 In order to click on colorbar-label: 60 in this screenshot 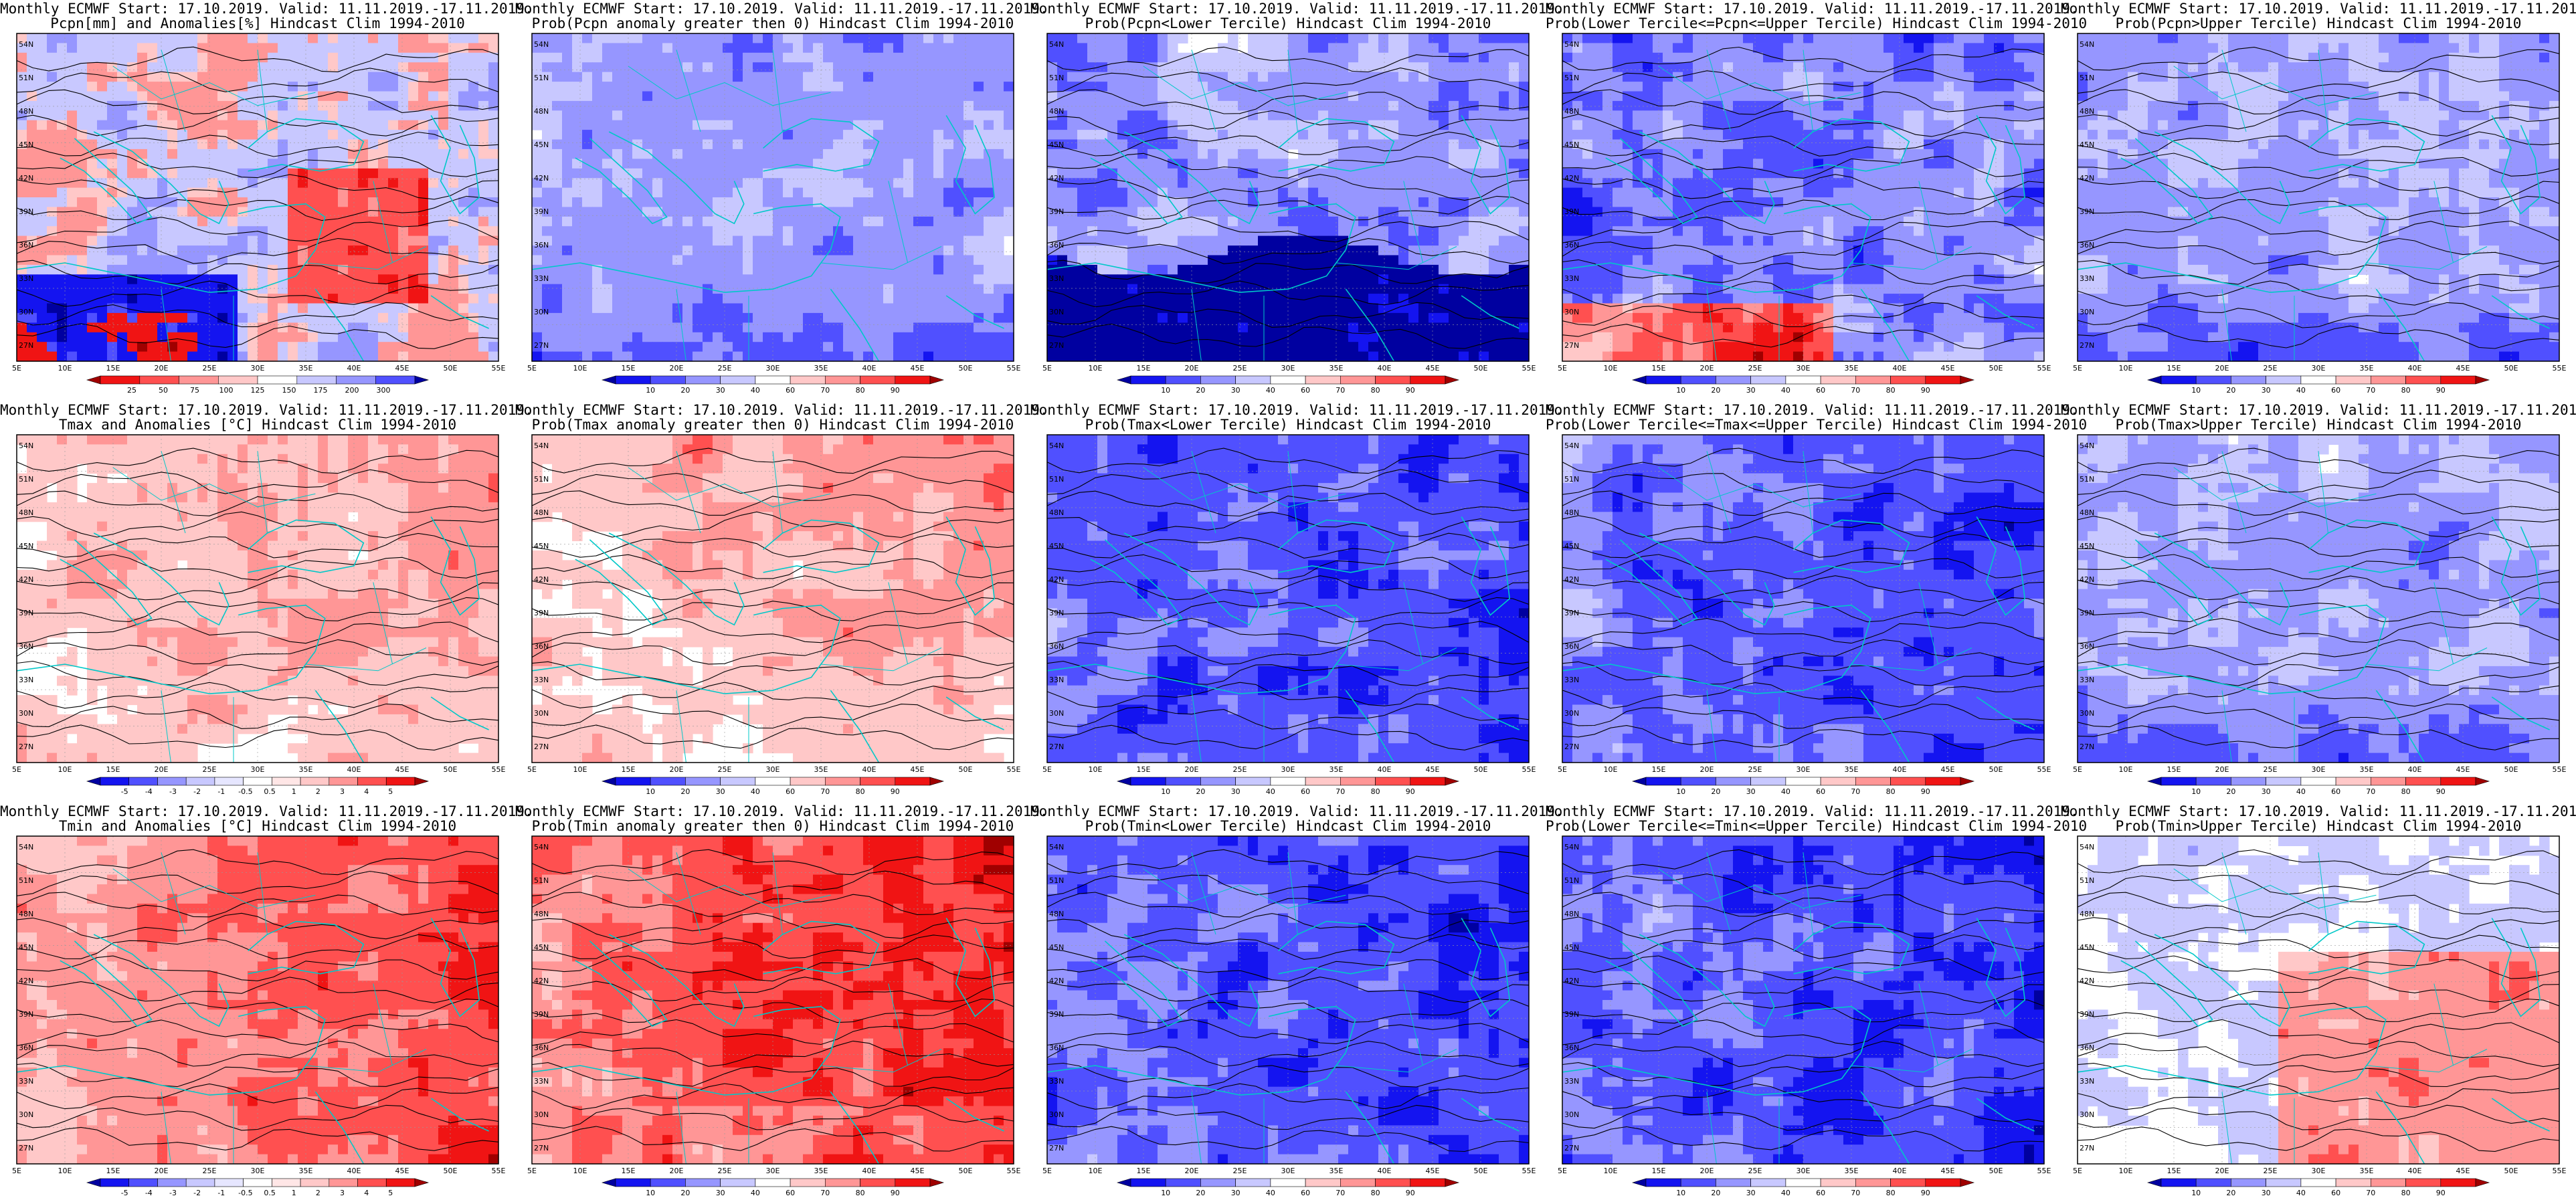, I will do `click(791, 1193)`.